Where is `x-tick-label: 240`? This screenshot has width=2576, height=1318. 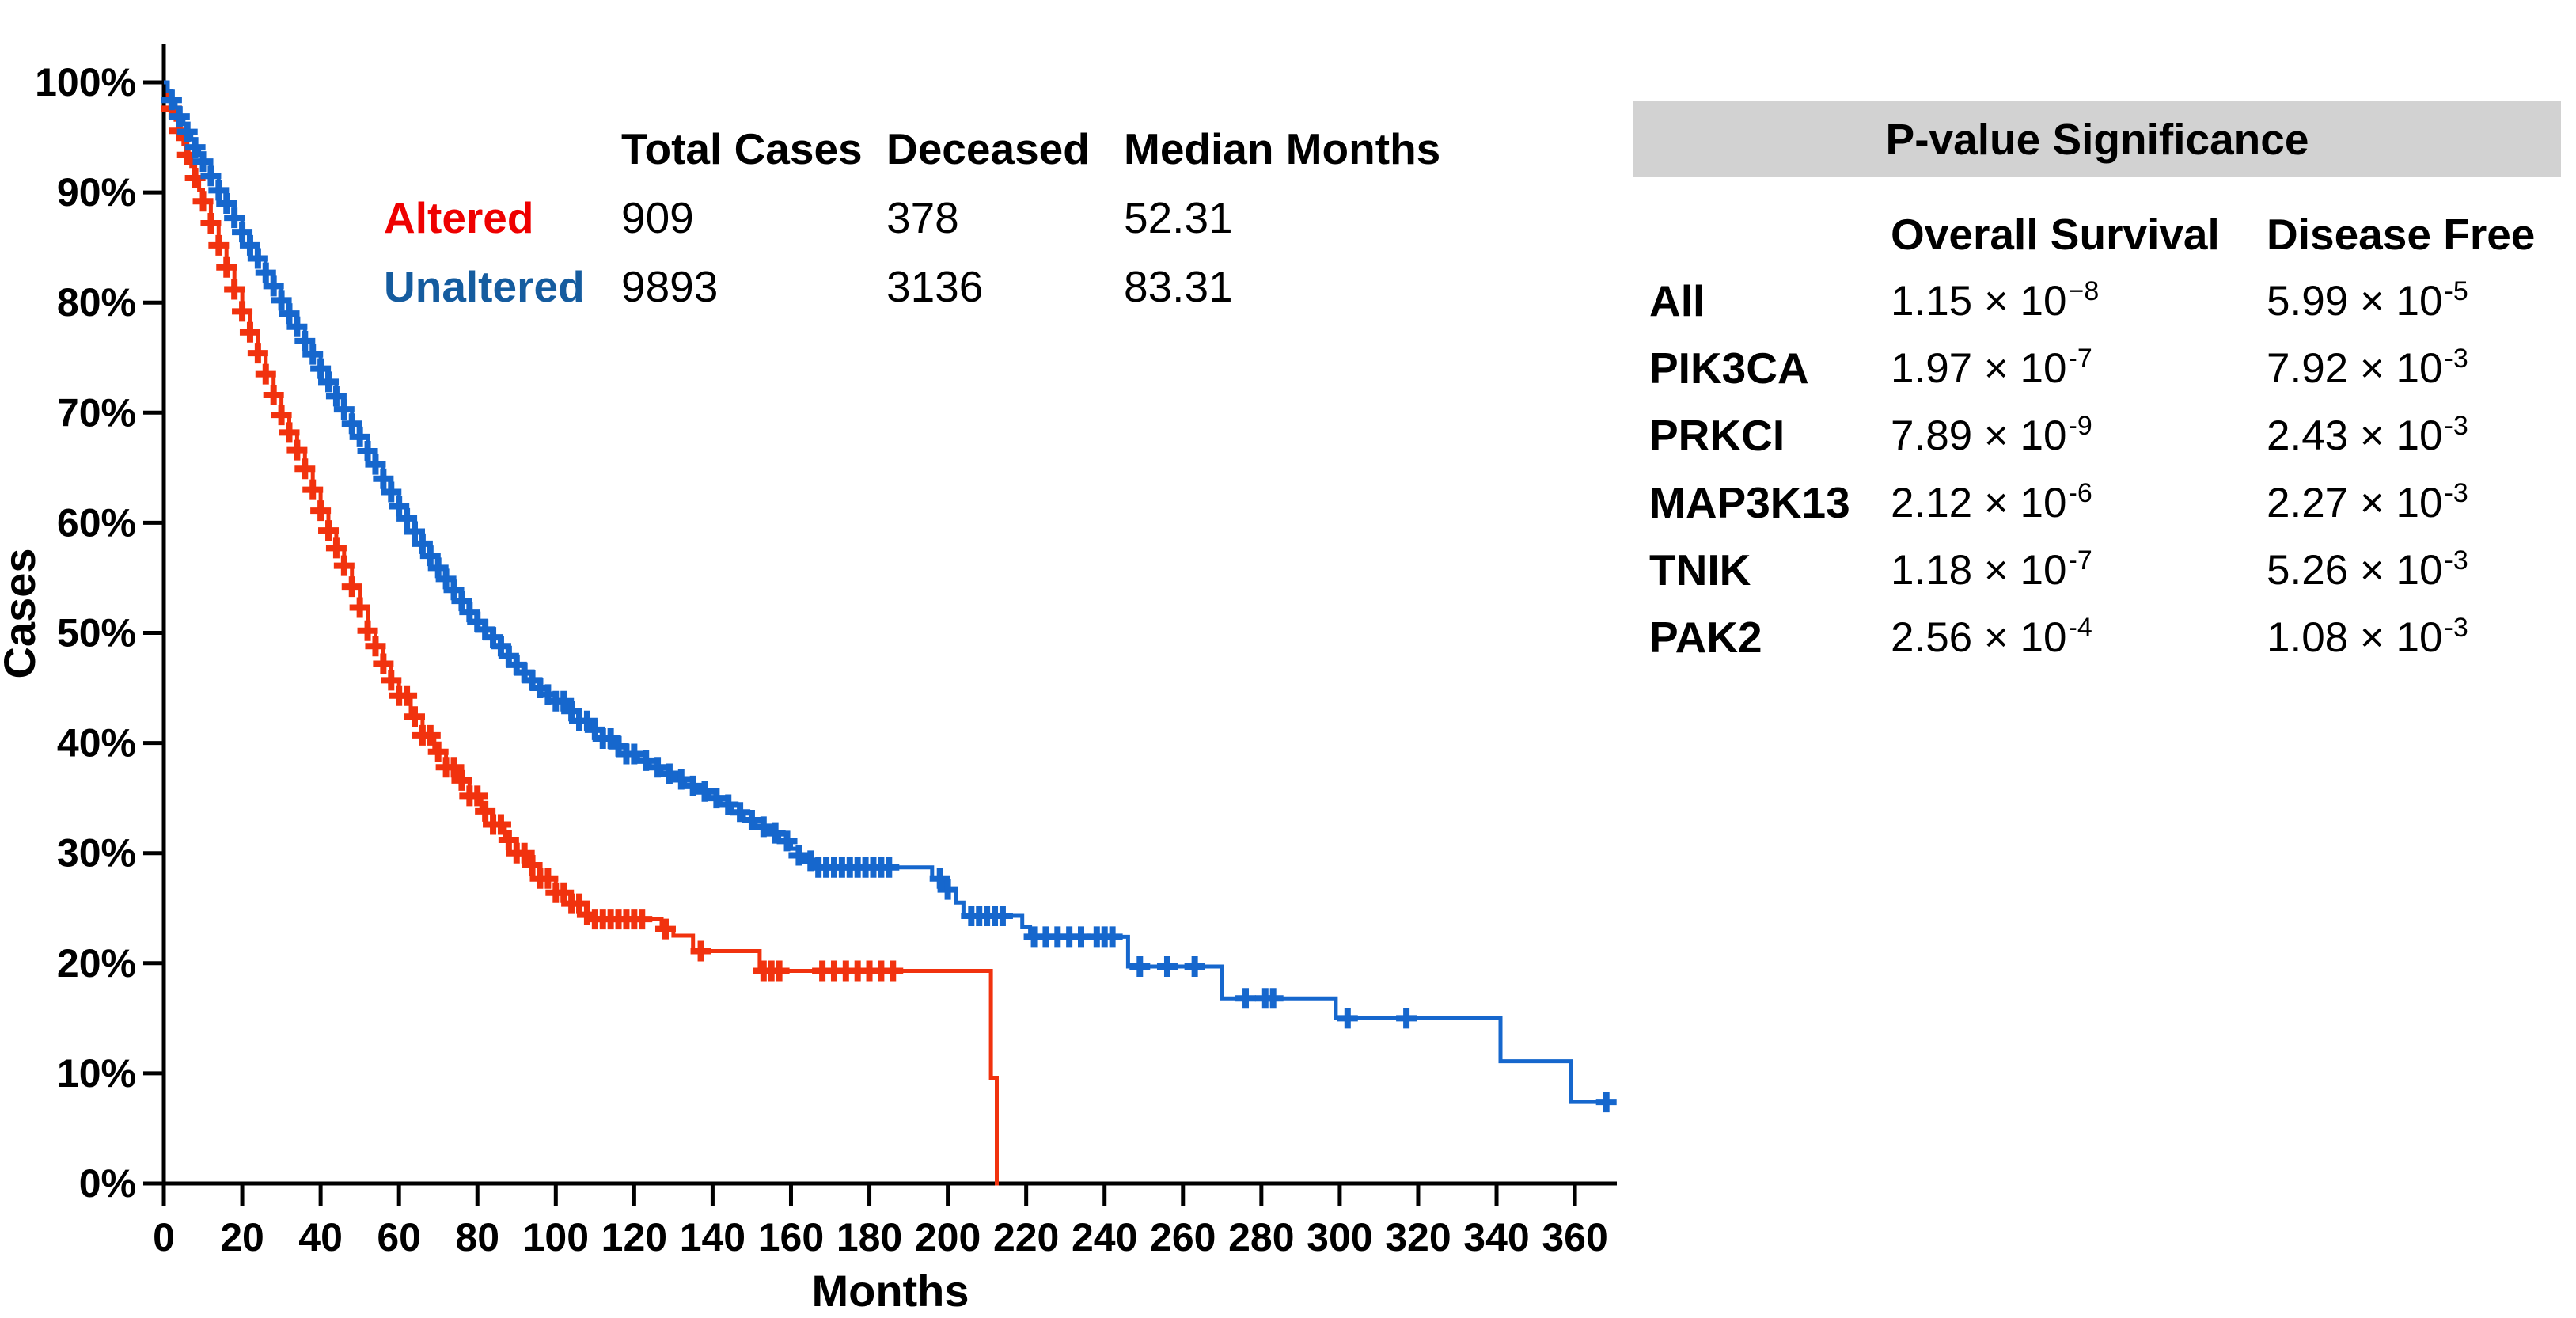
x-tick-label: 240 is located at coordinates (1104, 1237).